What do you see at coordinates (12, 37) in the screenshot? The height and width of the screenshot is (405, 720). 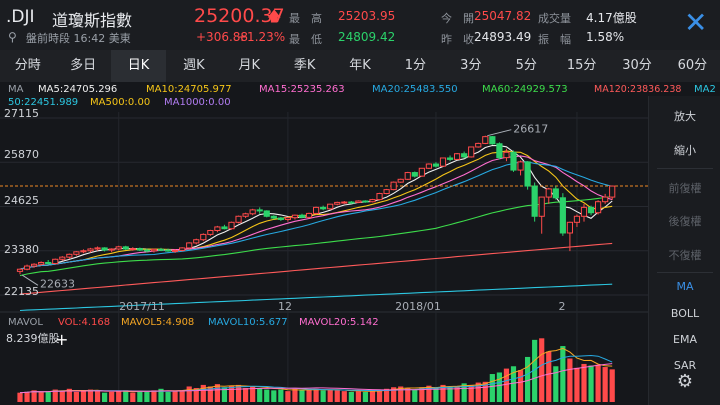 I see `search-icon: ⚲` at bounding box center [12, 37].